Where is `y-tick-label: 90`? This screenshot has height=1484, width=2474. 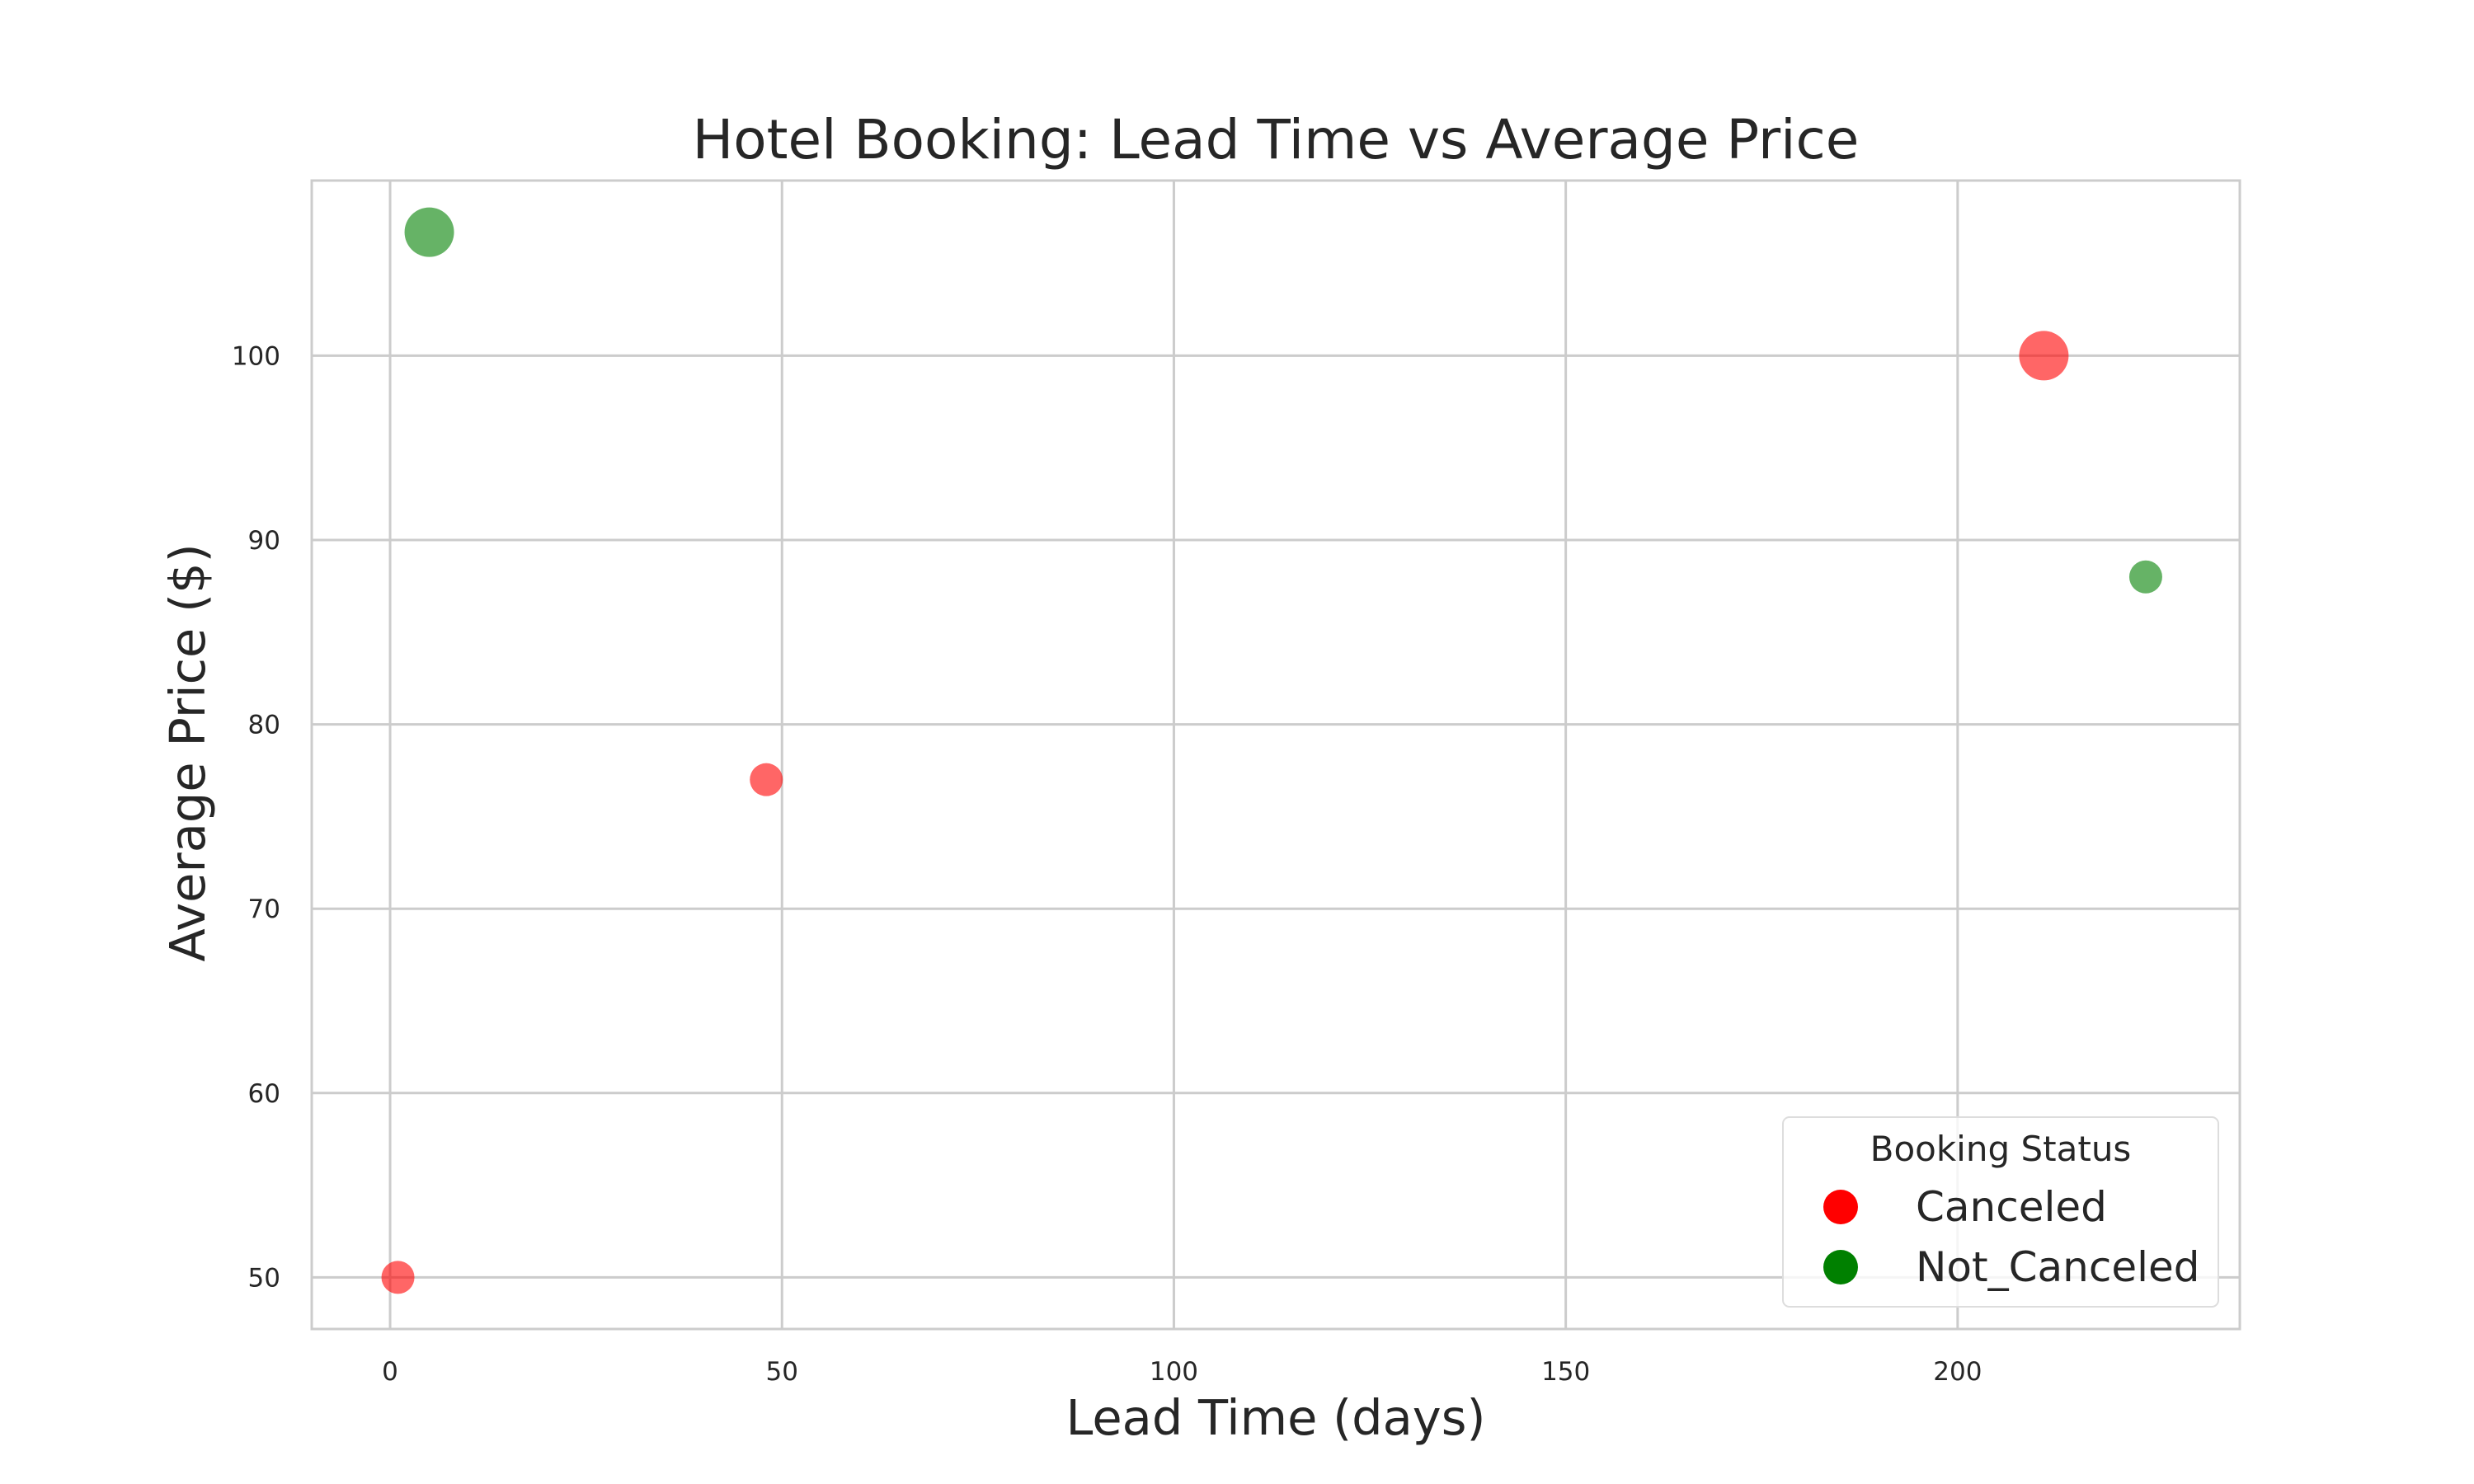
y-tick-label: 90 is located at coordinates (264, 541).